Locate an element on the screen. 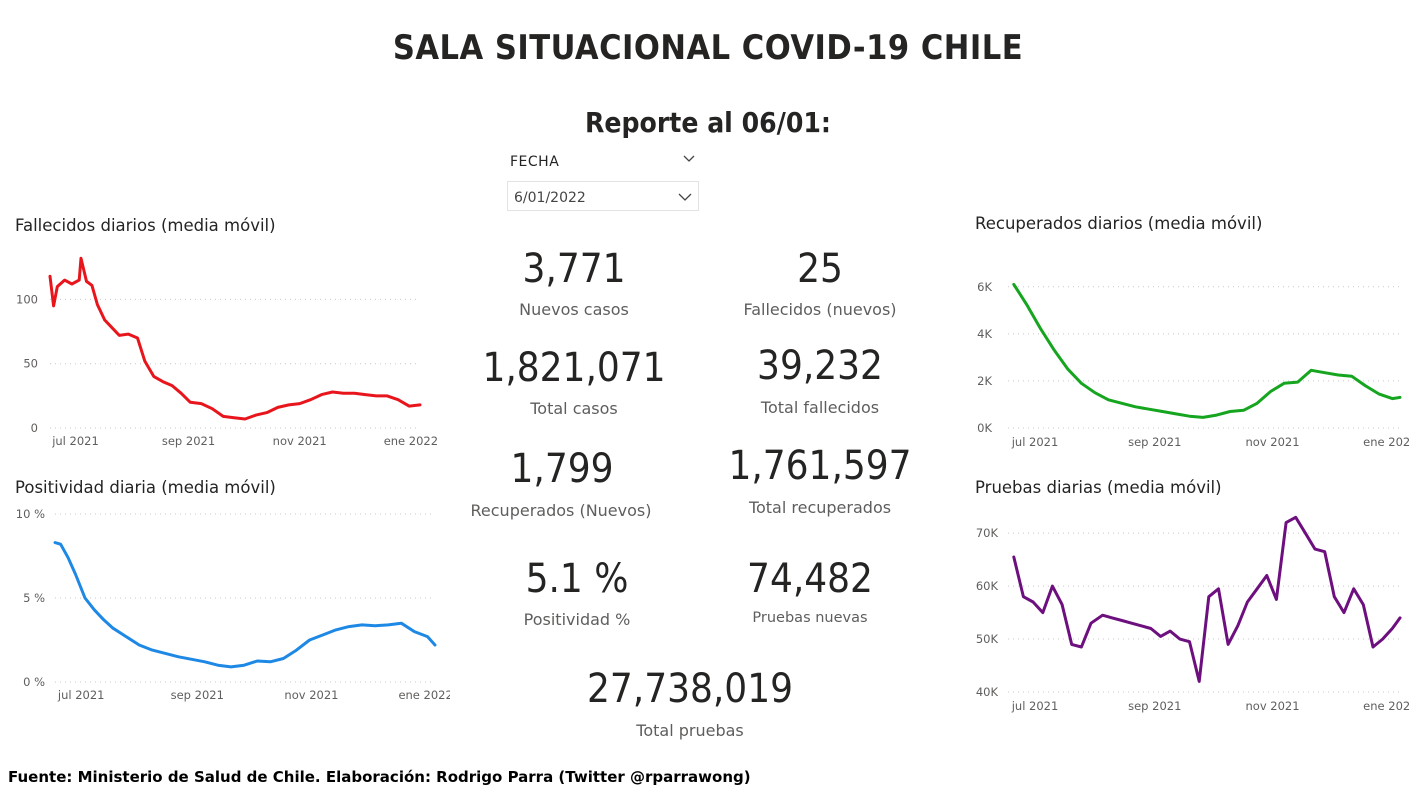  series-line-positividad is located at coordinates (245, 605).